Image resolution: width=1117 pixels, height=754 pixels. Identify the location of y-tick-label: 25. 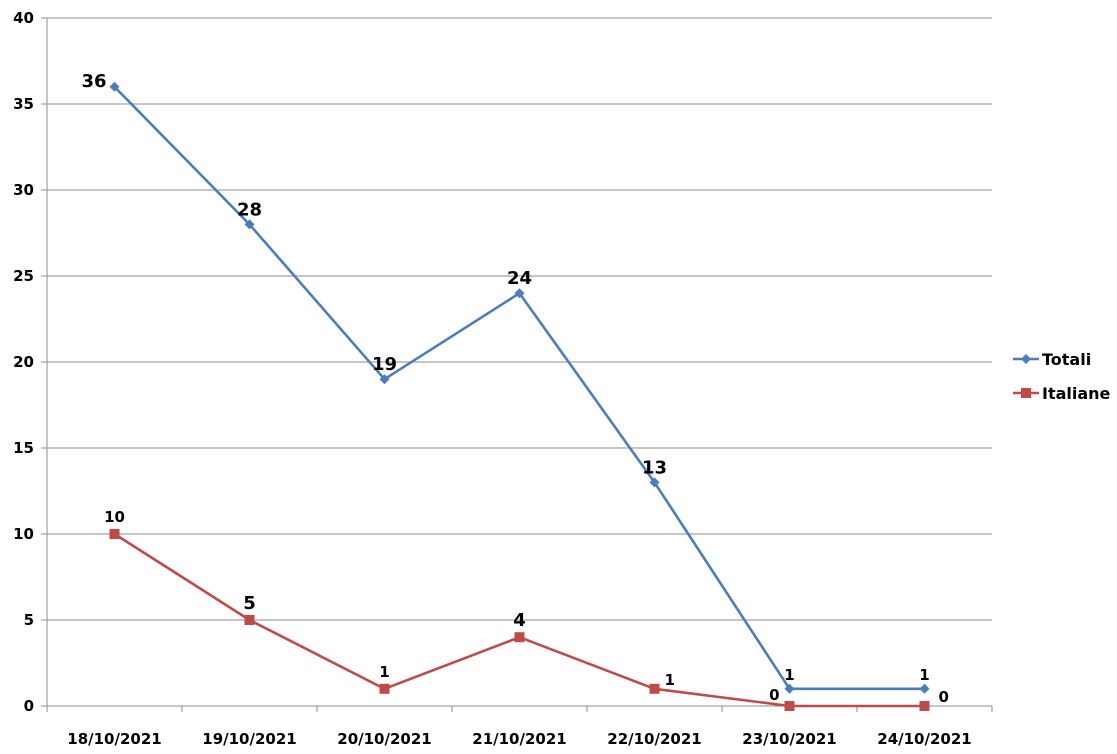
(23, 276).